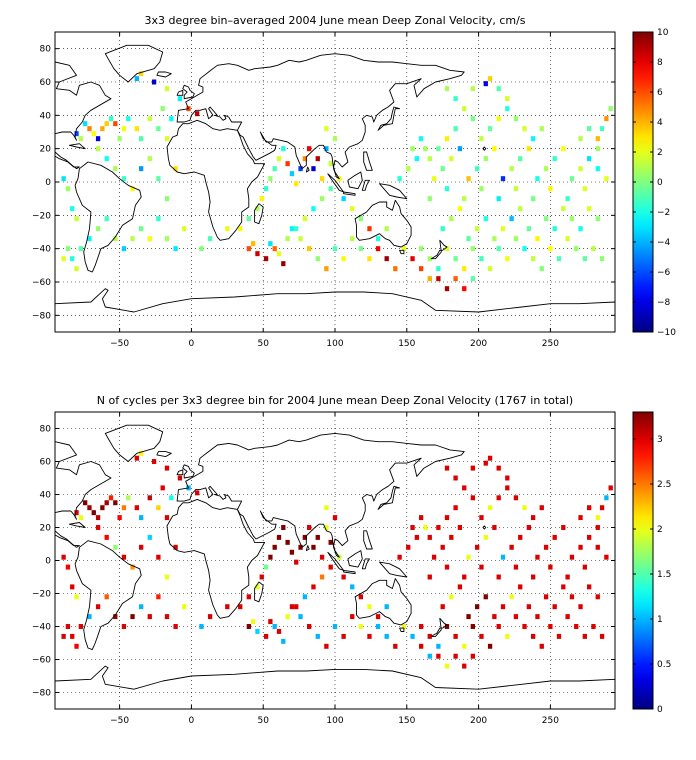 The height and width of the screenshot is (760, 696). Describe the element at coordinates (46, 496) in the screenshot. I see `y-tick-label: 40` at that location.